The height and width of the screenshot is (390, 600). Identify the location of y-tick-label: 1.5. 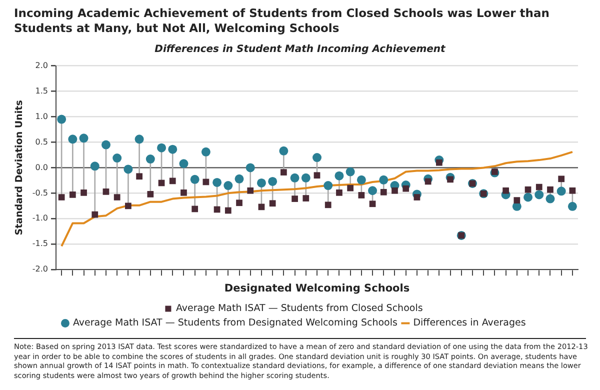
(41, 91).